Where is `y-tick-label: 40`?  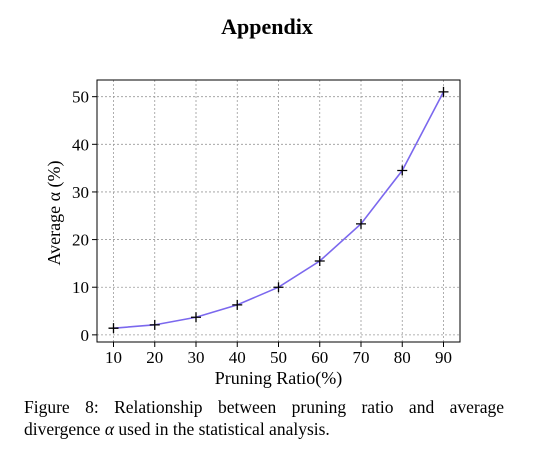 y-tick-label: 40 is located at coordinates (80, 144).